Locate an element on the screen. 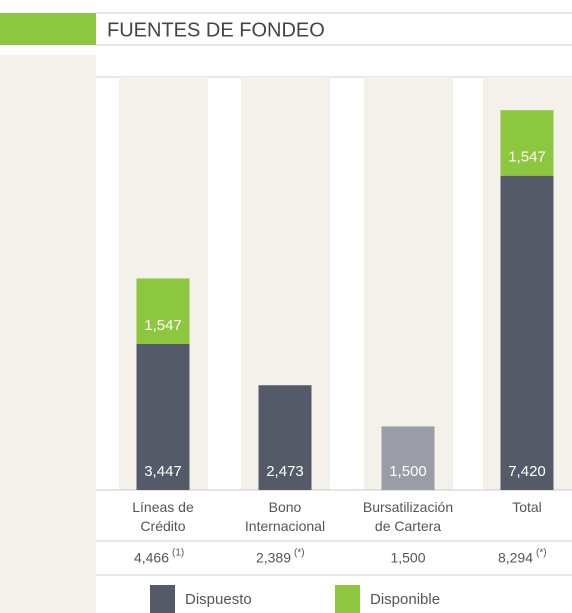  value-label: 1,500 is located at coordinates (408, 471).